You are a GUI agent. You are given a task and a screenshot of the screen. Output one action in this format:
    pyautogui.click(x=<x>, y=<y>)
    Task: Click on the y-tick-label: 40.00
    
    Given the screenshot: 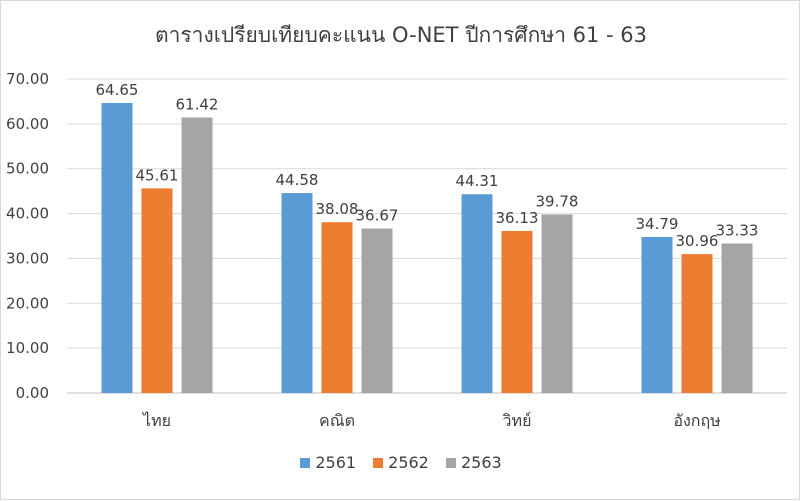 What is the action you would take?
    pyautogui.click(x=27, y=214)
    